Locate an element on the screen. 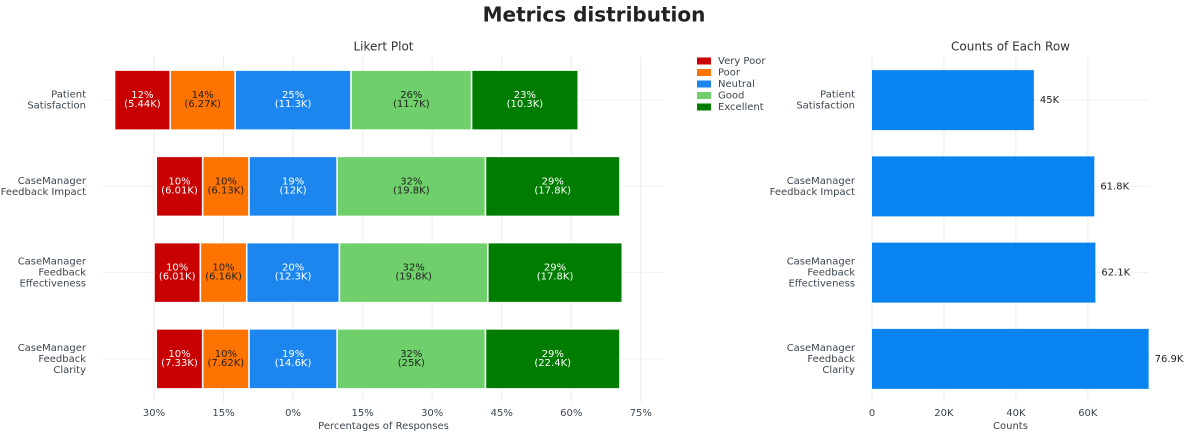  bar-value-label: 61.8K is located at coordinates (1114, 186).